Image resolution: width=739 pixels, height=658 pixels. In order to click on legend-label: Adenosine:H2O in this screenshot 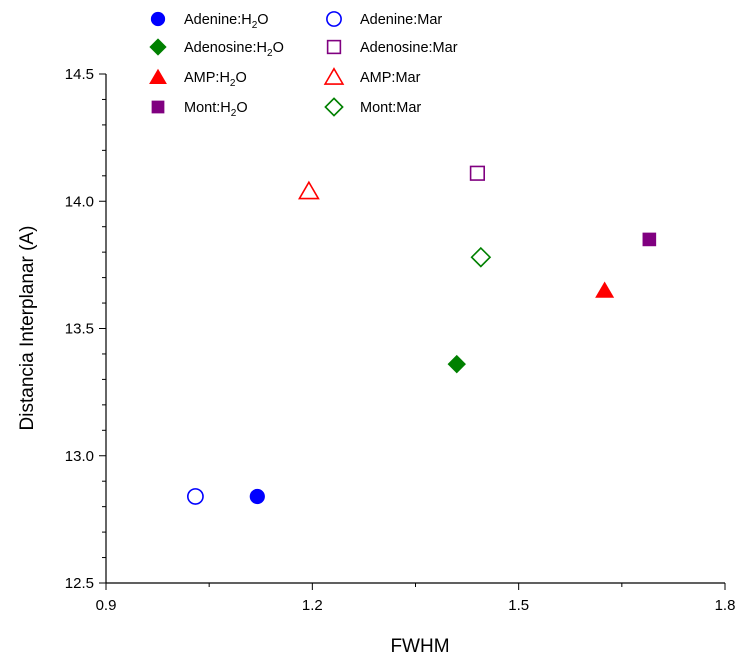, I will do `click(234, 49)`.